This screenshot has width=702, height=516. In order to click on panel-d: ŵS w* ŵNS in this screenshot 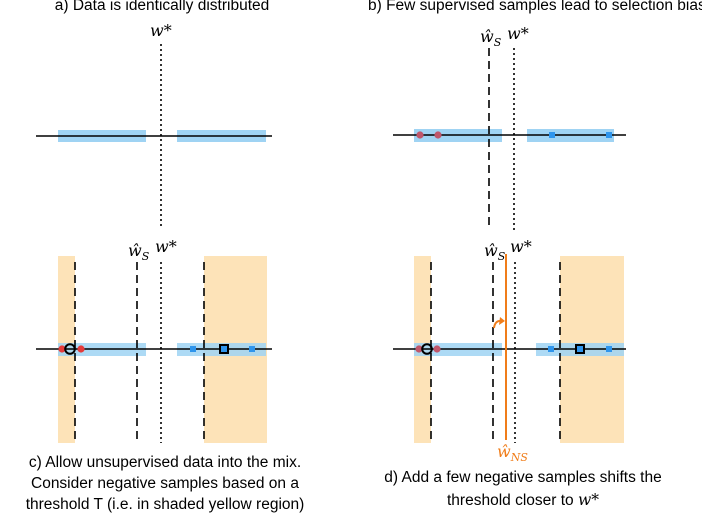, I will do `click(509, 350)`.